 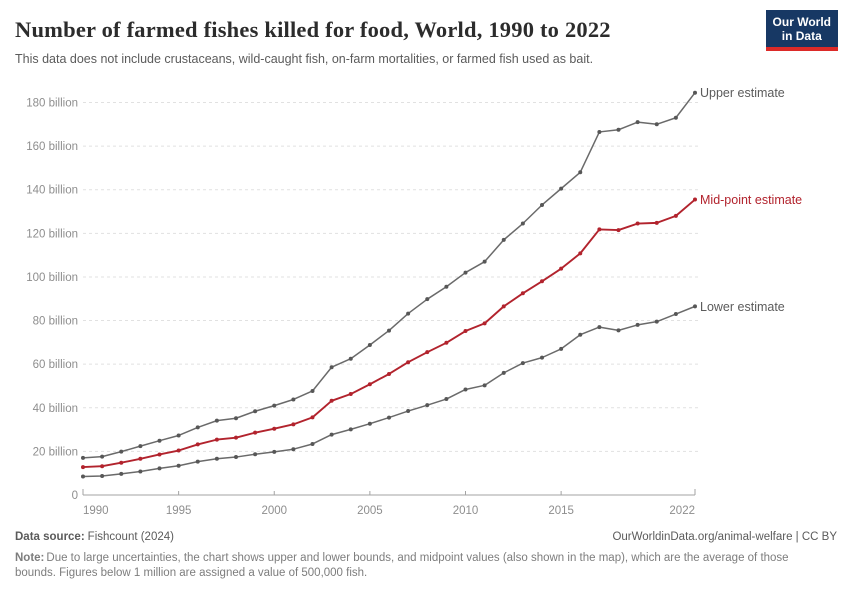 I want to click on series-label-lower-estimate: Lower estimate, so click(x=742, y=307).